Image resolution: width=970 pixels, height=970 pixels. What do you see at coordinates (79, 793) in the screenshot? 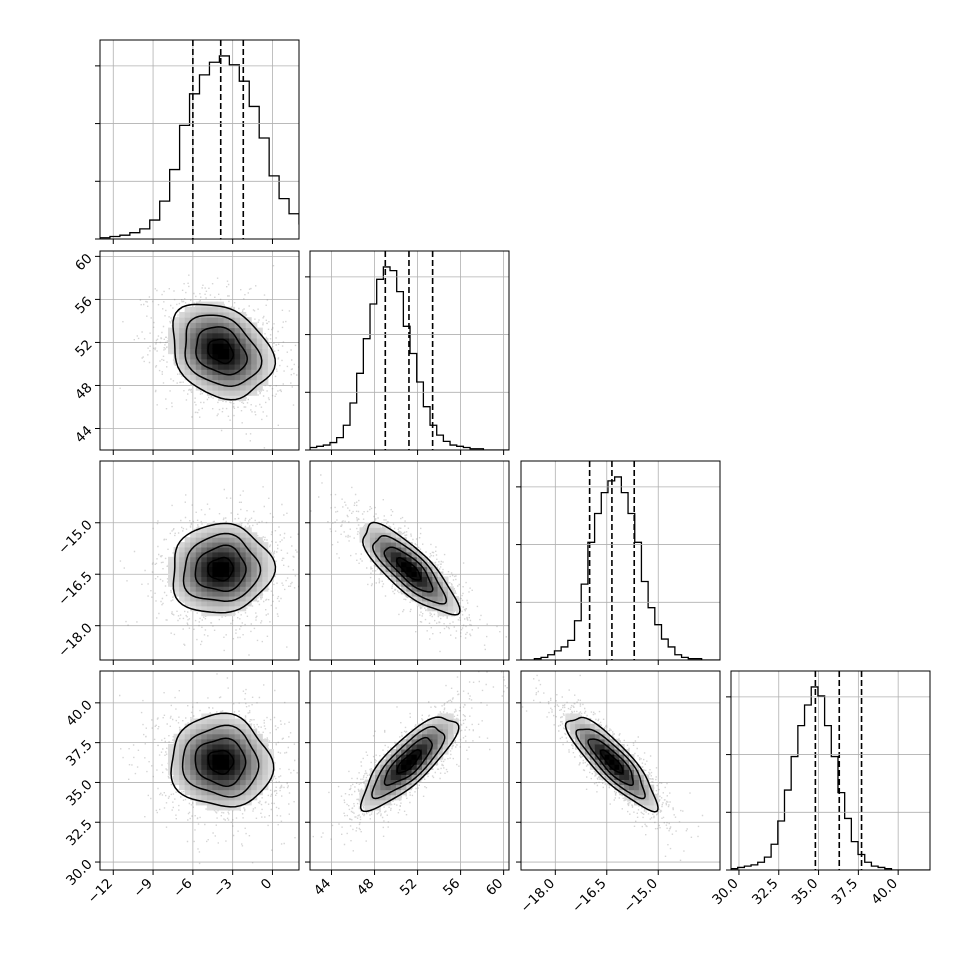
I see `y-tick-label: 35.0` at bounding box center [79, 793].